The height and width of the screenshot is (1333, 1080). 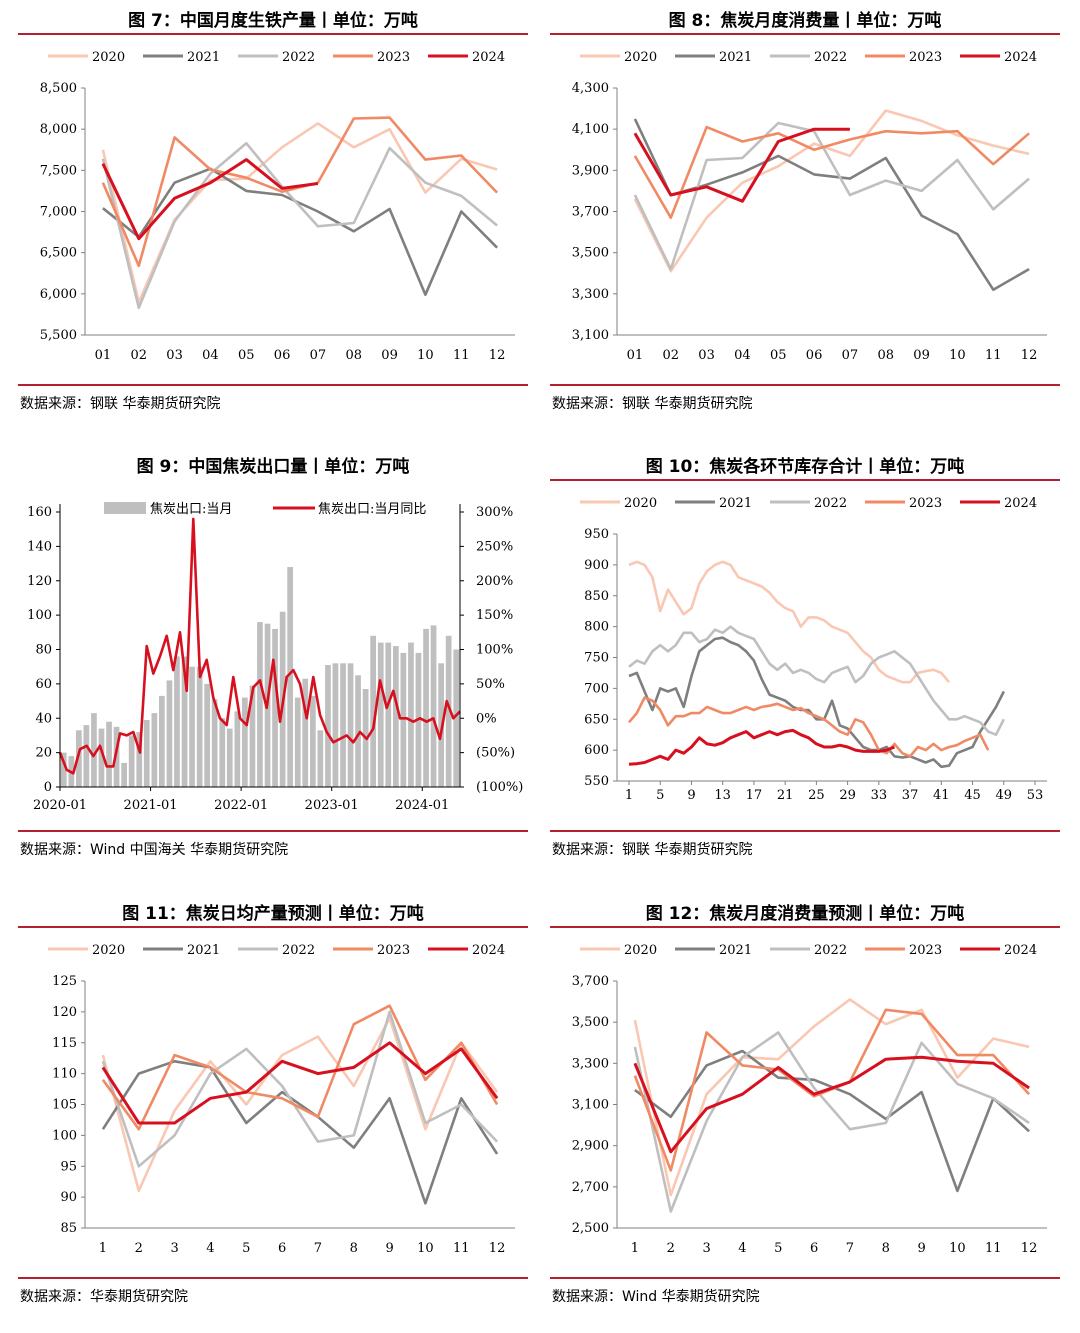 What do you see at coordinates (590, 212) in the screenshot?
I see `y-tick-label: 3,700` at bounding box center [590, 212].